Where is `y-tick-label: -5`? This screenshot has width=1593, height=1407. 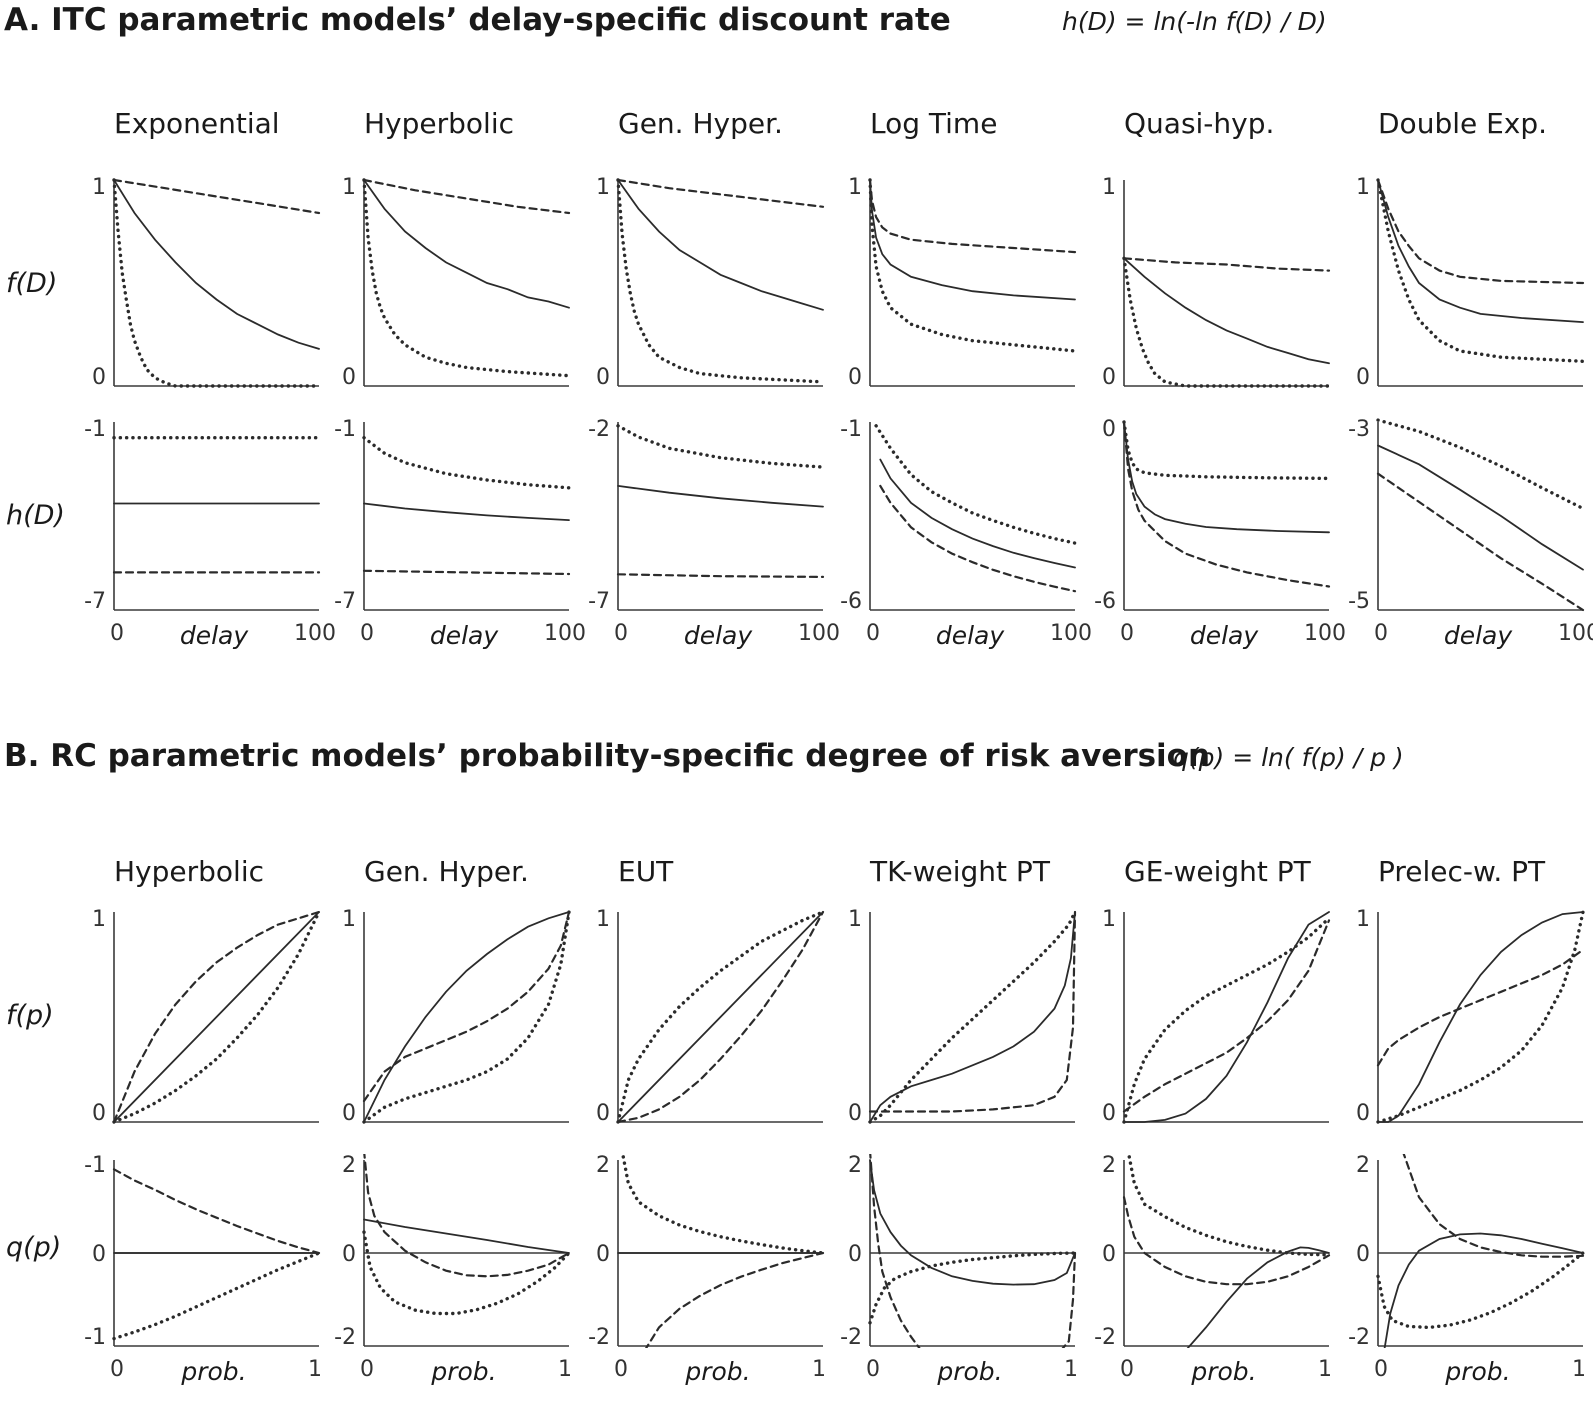
y-tick-label: -5 is located at coordinates (1359, 601).